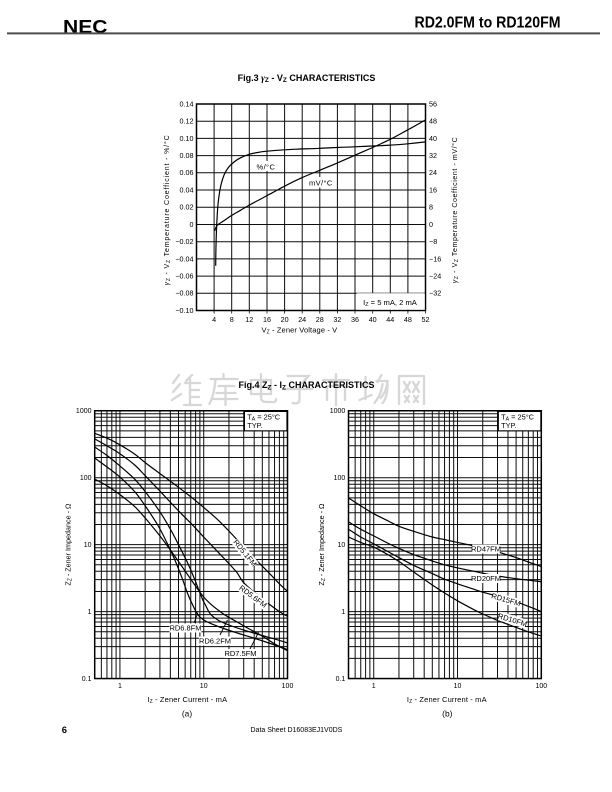 This screenshot has height=792, width=612. I want to click on svg-text: RD6.8FM, so click(185, 628).